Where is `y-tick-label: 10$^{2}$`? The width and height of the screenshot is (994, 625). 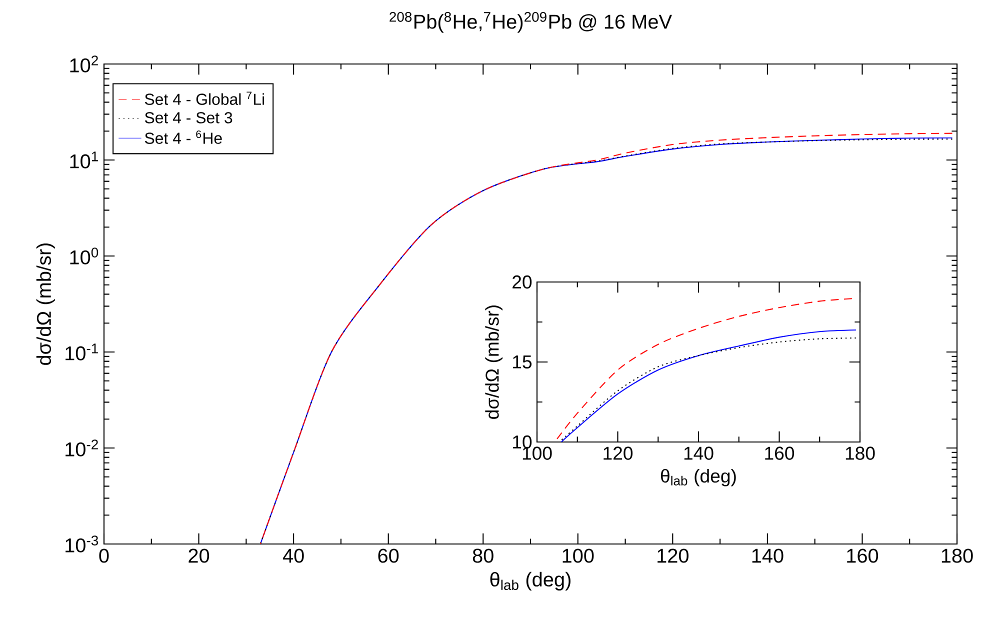 y-tick-label: 10$^{2}$ is located at coordinates (84, 64).